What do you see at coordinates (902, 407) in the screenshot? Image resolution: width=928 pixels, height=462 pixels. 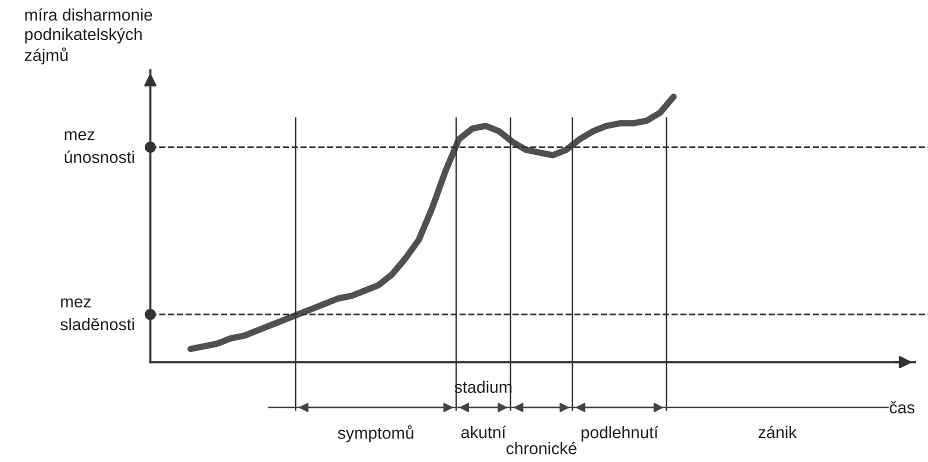 I see `x-axis-title: čas` at bounding box center [902, 407].